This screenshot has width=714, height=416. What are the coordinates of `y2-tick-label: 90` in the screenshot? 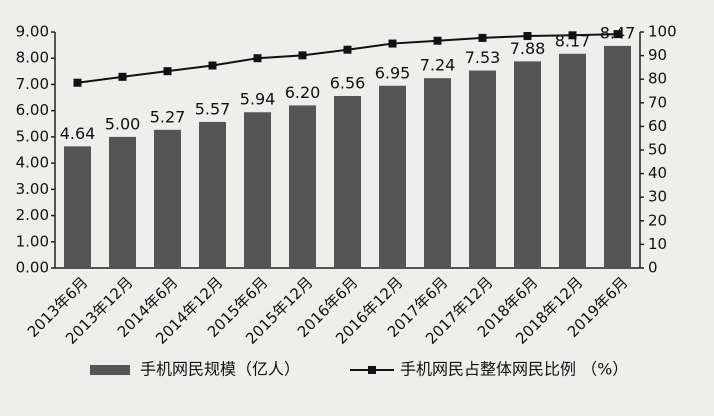 It's located at (657, 55).